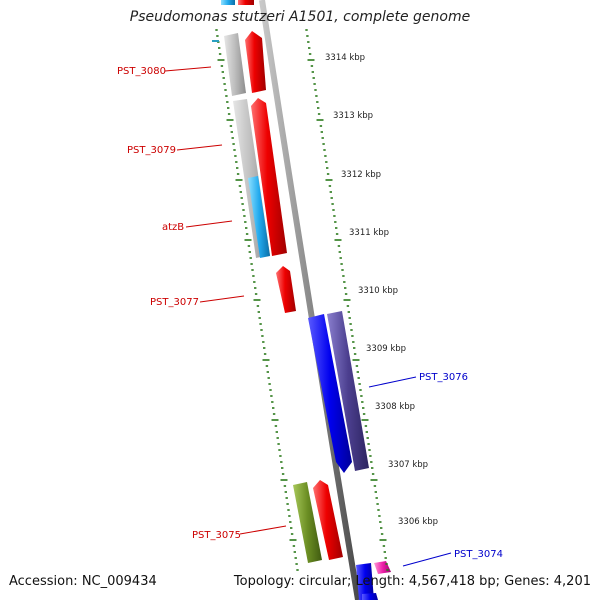  Describe the element at coordinates (174, 302) in the screenshot. I see `gene-label-pst-3077: PST_3077` at that location.